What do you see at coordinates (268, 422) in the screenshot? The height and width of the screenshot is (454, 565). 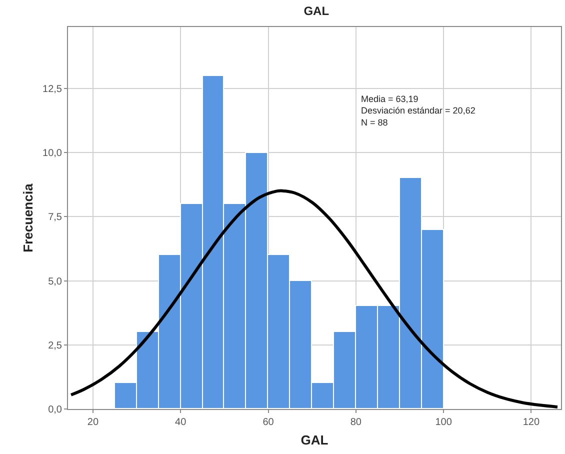 I see `x-tick-label: 60` at bounding box center [268, 422].